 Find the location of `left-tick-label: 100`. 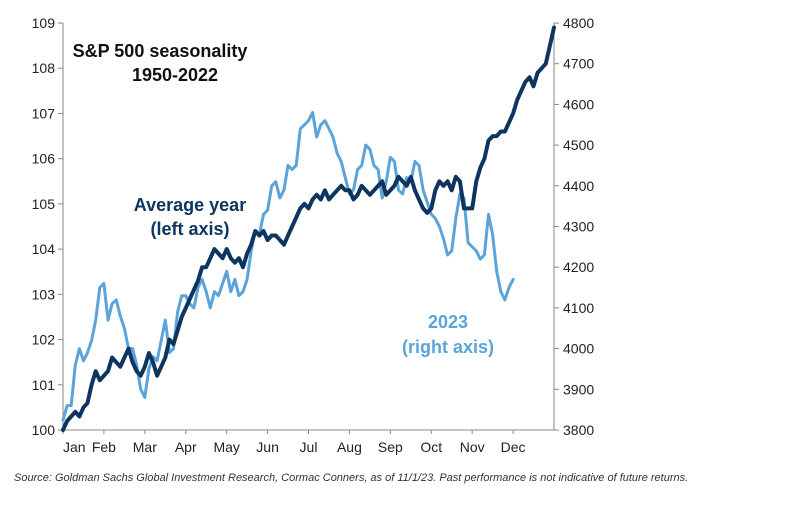

left-tick-label: 100 is located at coordinates (44, 430).